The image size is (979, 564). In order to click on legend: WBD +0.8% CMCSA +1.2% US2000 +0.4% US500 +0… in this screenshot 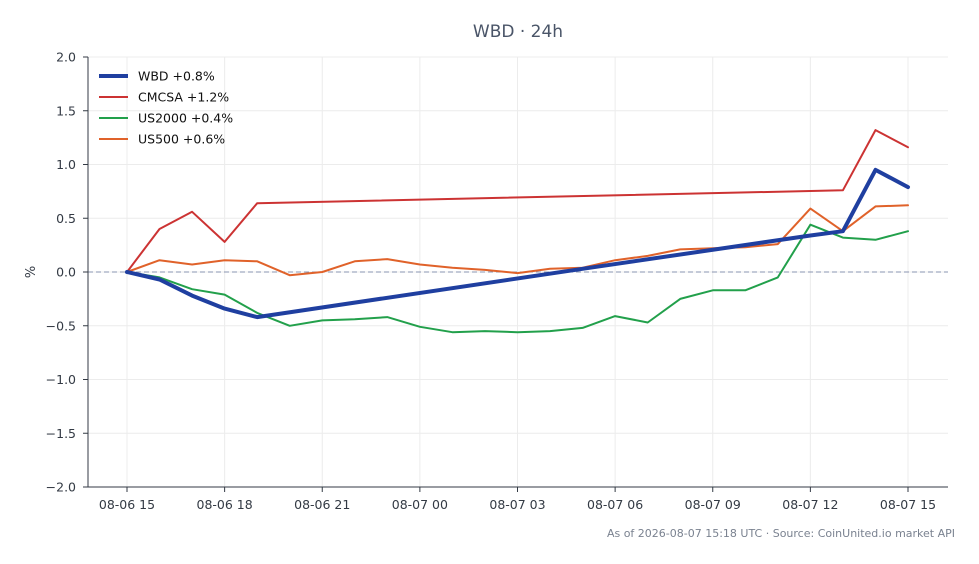, I will do `click(166, 108)`.